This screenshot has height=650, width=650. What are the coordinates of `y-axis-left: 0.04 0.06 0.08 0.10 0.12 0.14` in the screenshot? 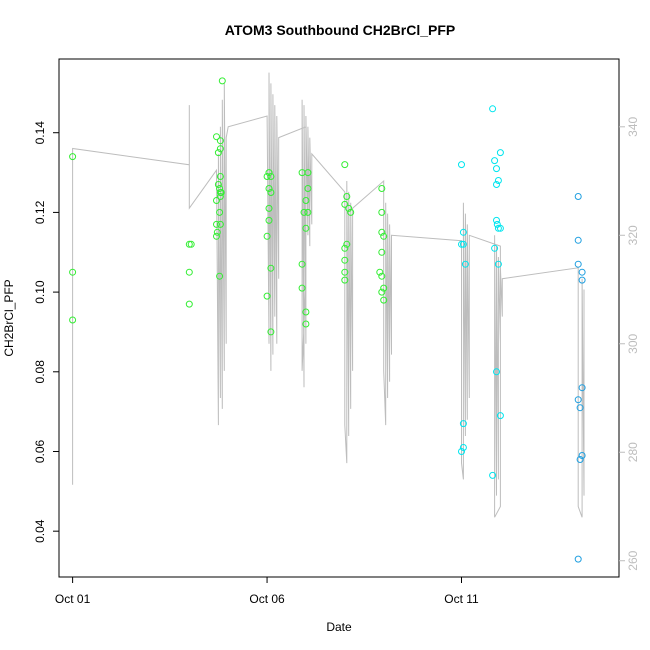 It's located at (46, 332).